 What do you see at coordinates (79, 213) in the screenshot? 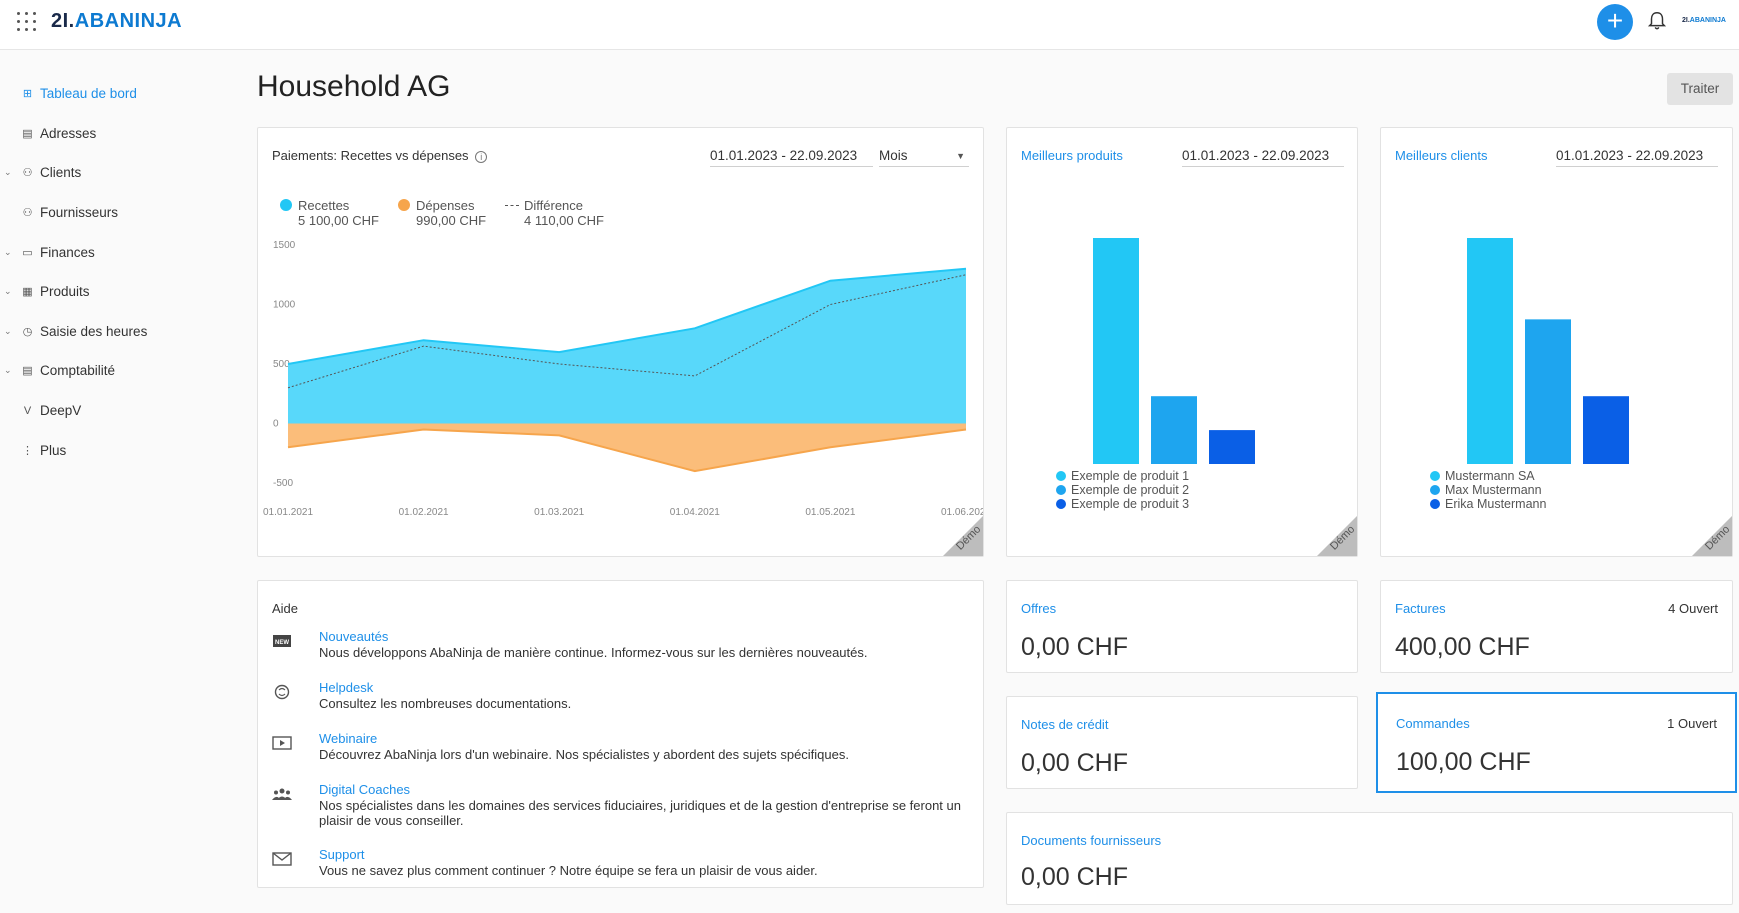
I see `sidebar-item-label: Fournisseurs` at bounding box center [79, 213].